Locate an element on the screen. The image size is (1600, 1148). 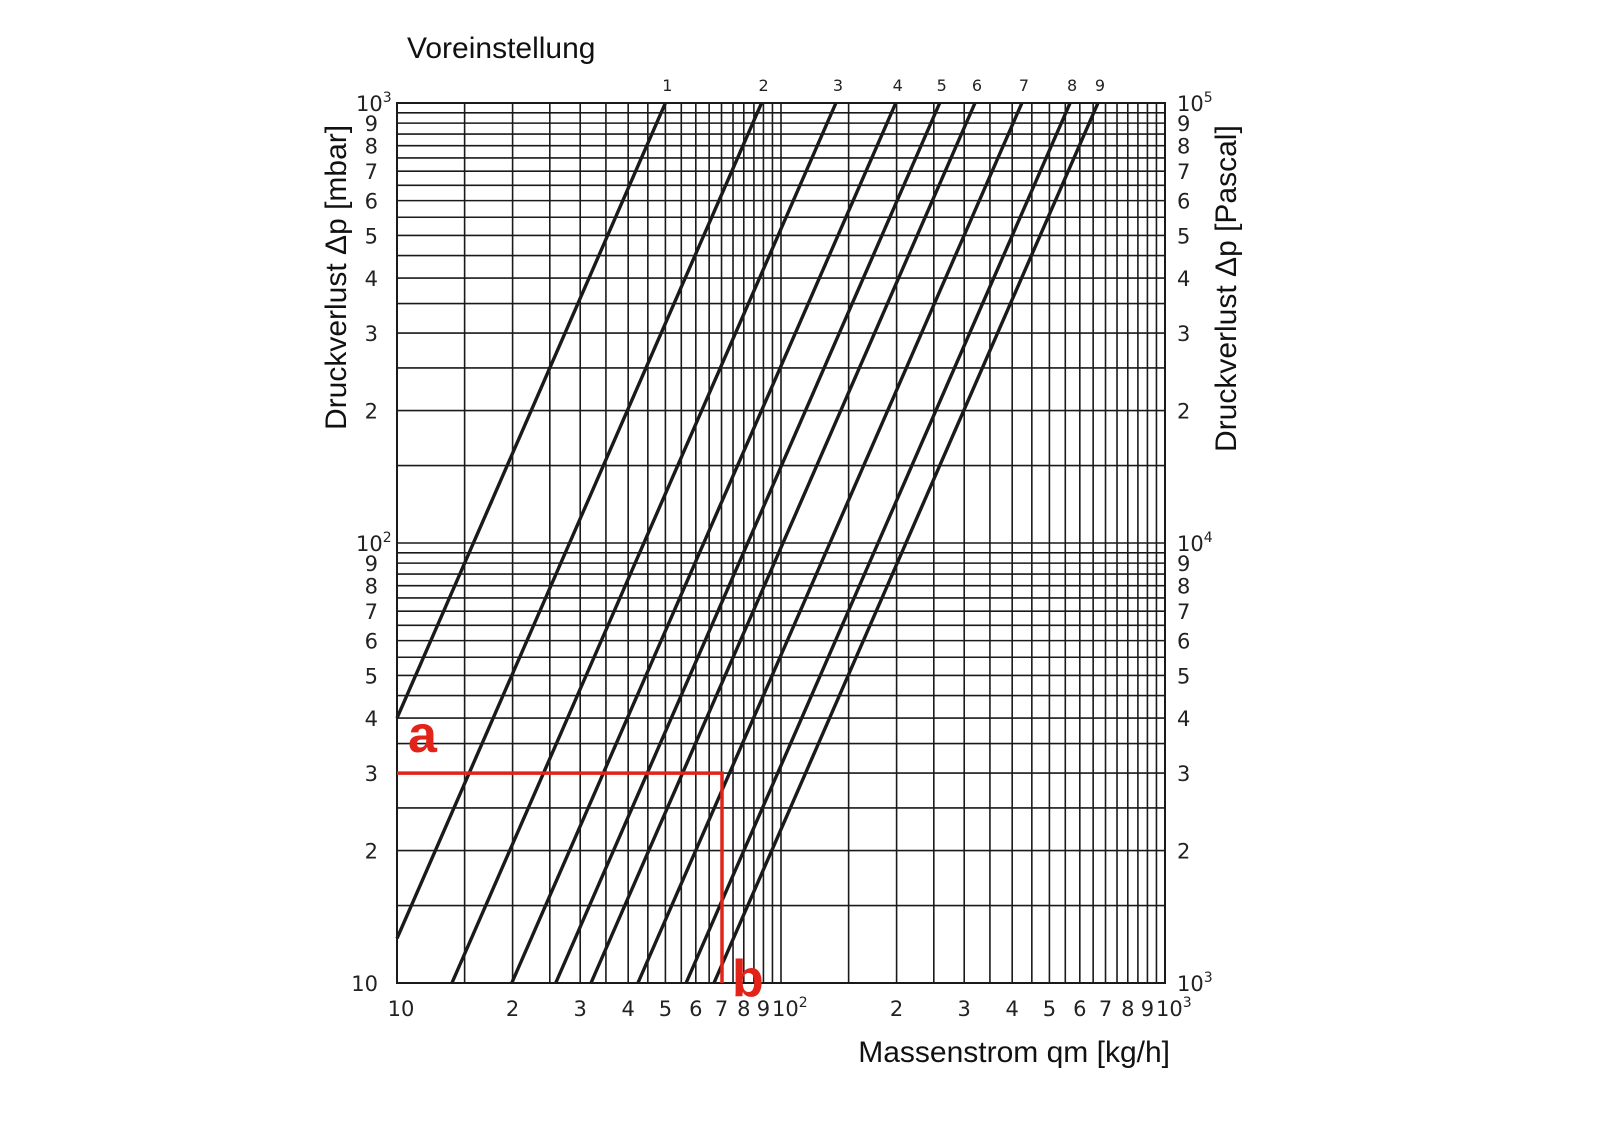
curve-label-4: 4 is located at coordinates (898, 85).